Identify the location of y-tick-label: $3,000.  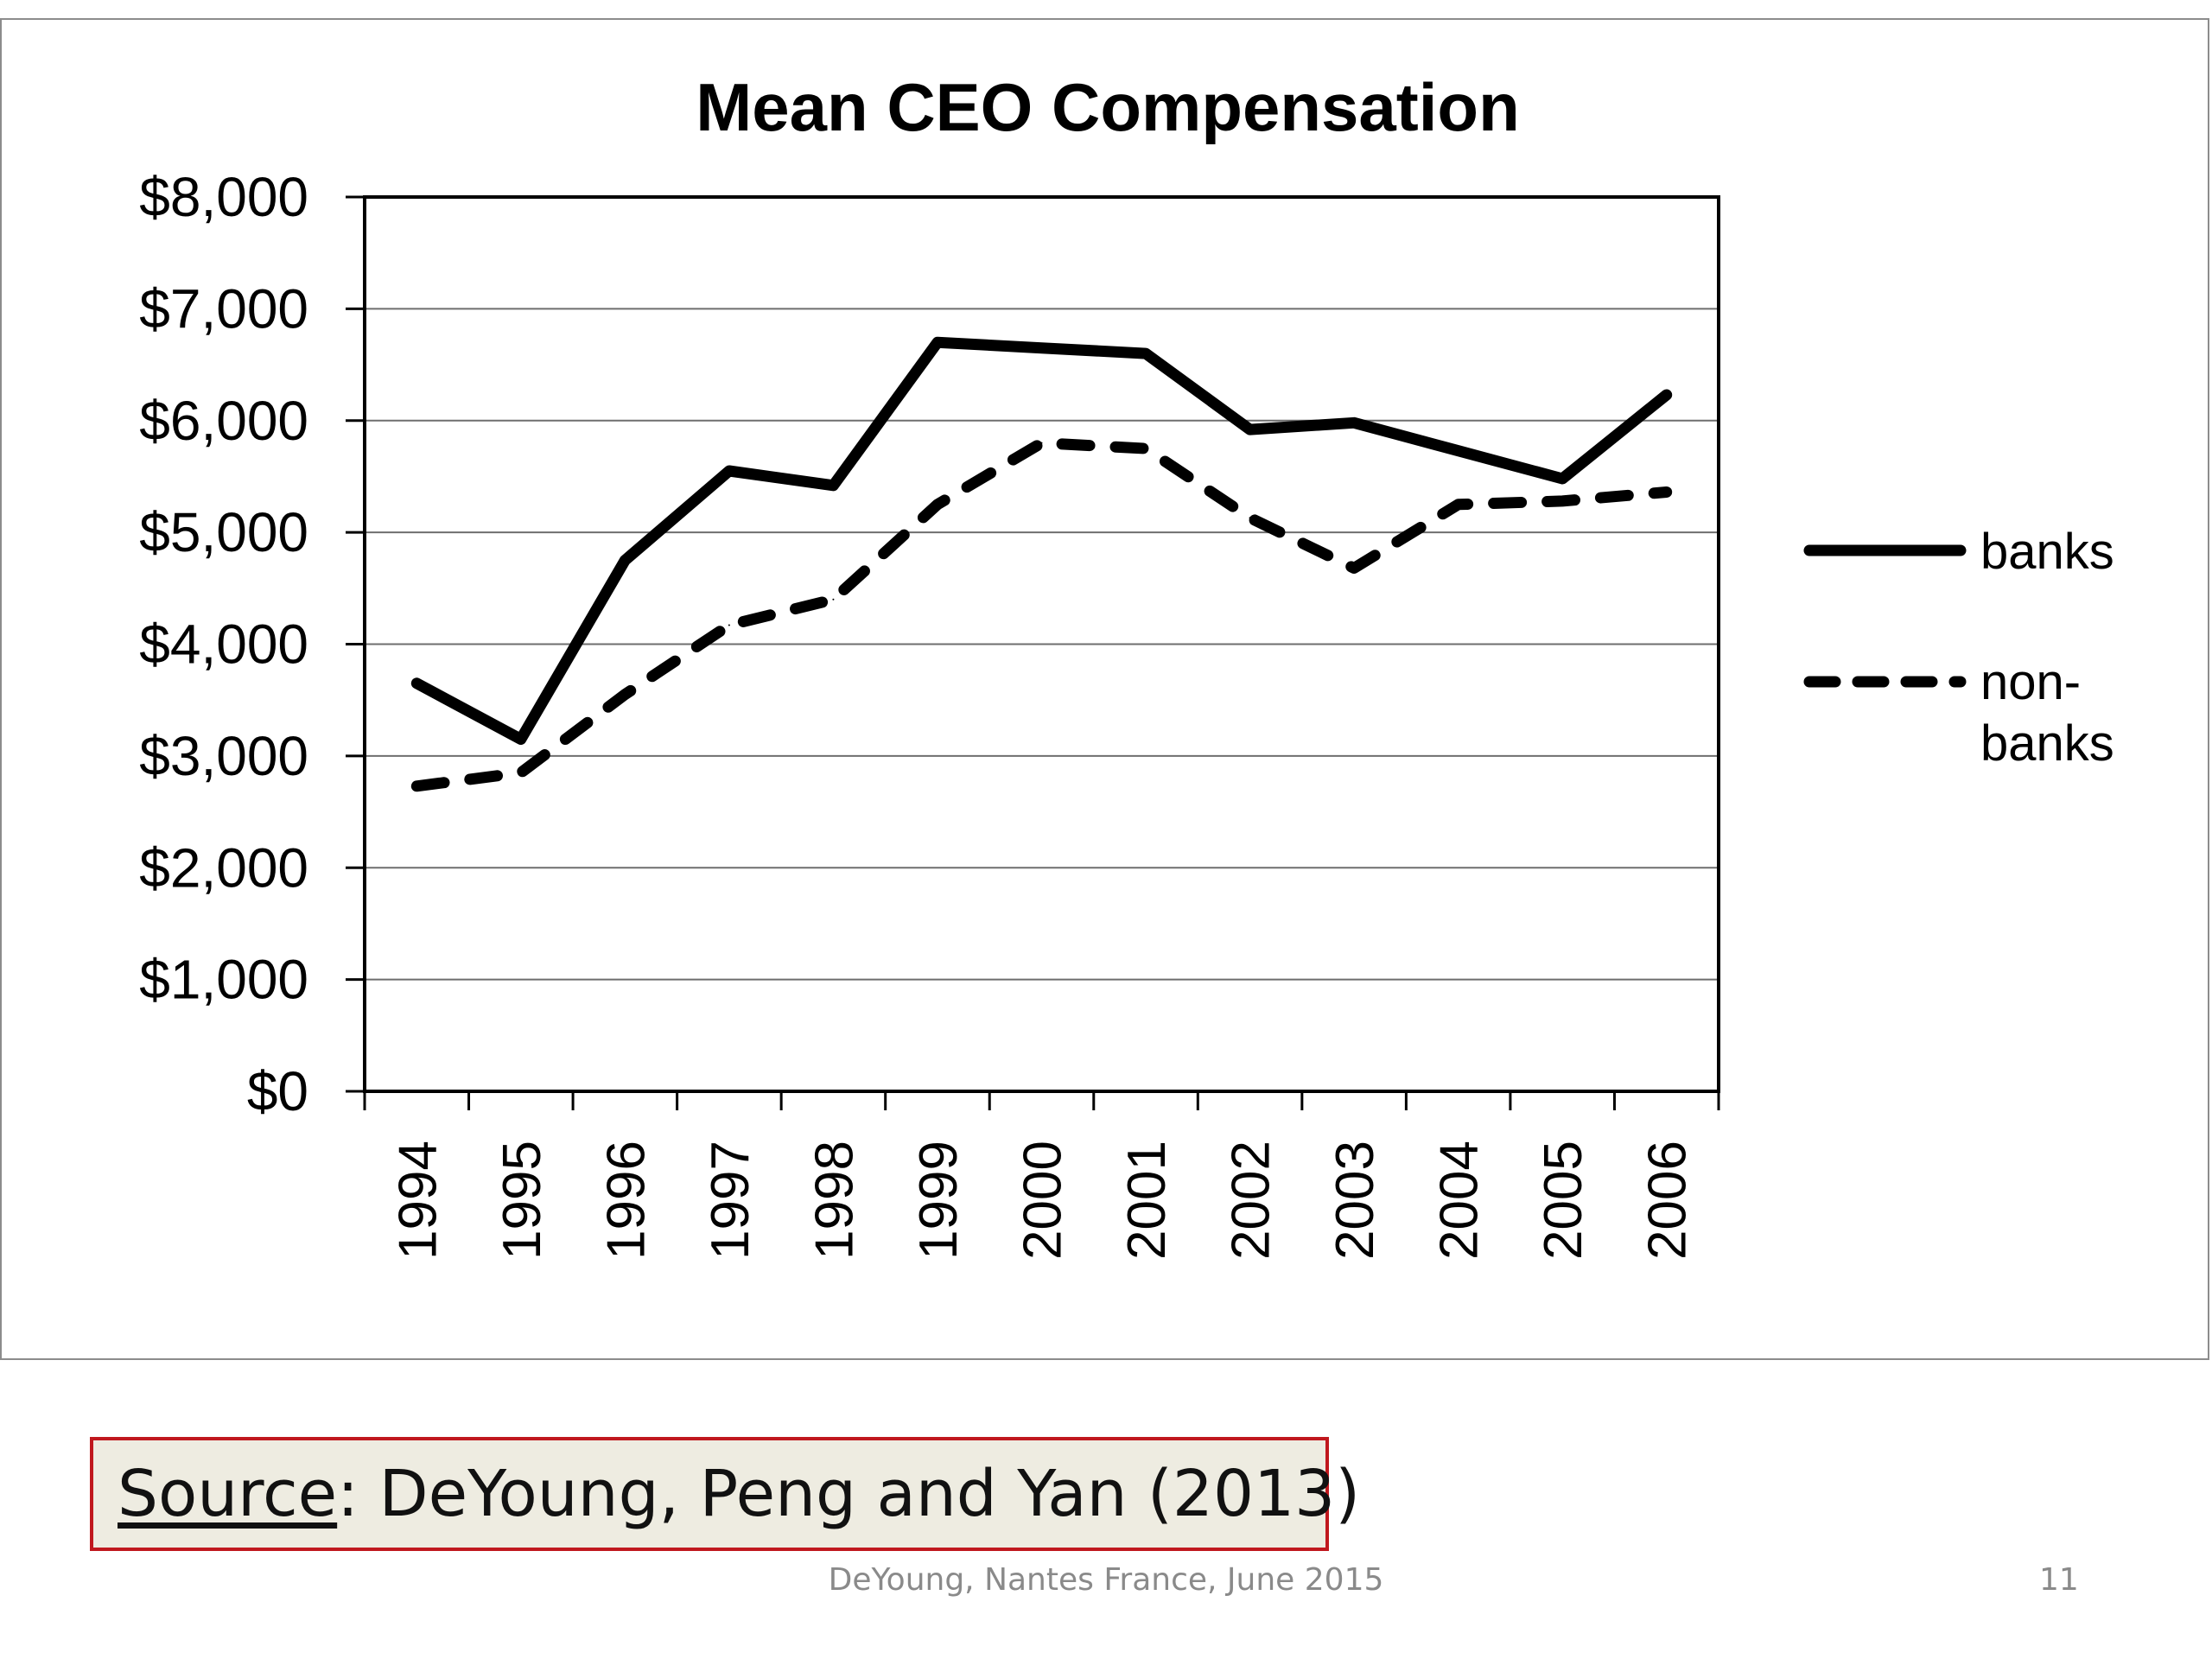
(223, 756).